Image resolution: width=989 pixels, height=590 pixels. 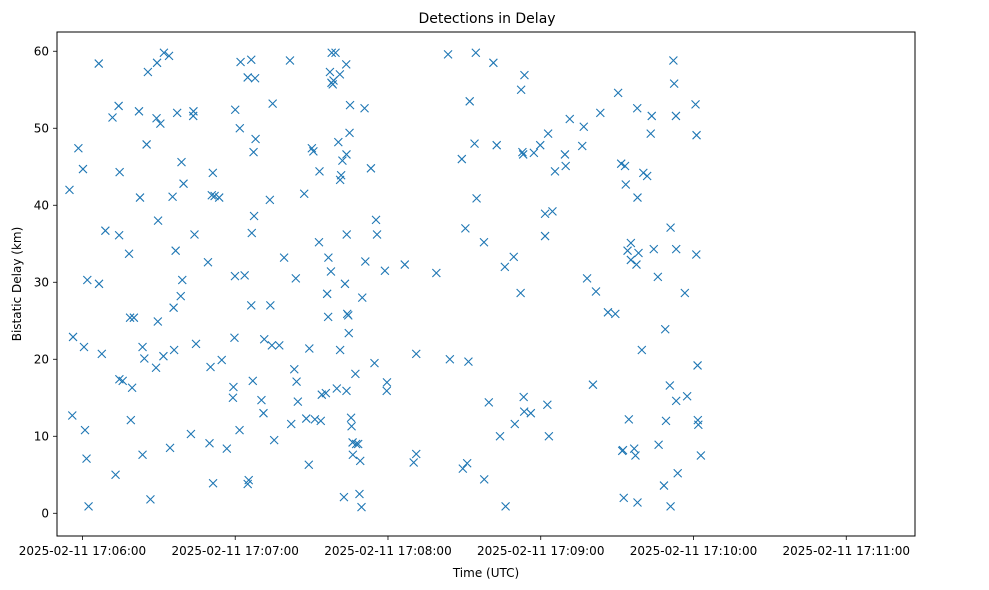 I want to click on x-tick-label-3: 2025-02-11 17:09:00, so click(x=540, y=551).